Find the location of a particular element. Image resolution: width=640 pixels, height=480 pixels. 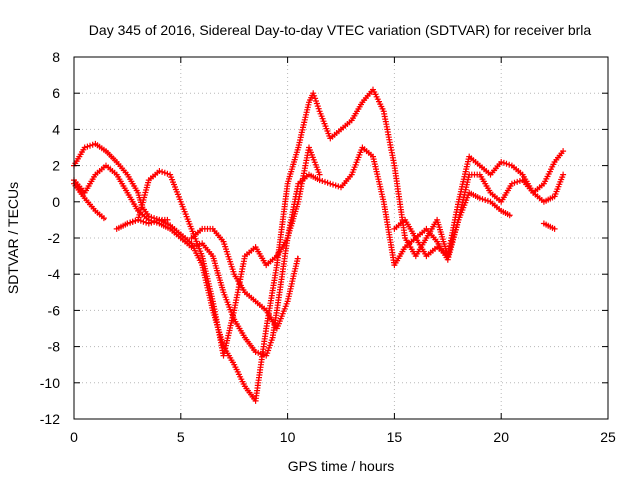

x-tick-label: 0 is located at coordinates (74, 437).